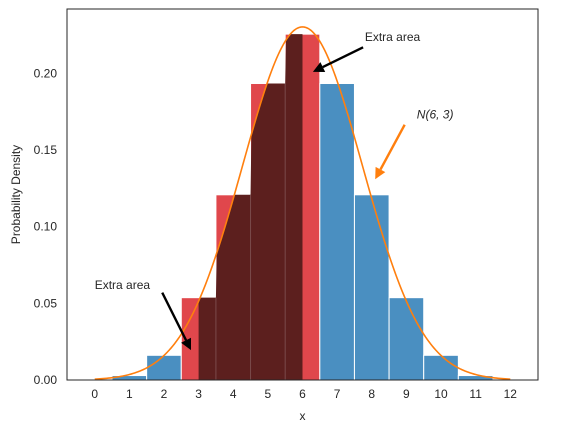  I want to click on x-tick-8: 8, so click(371, 394).